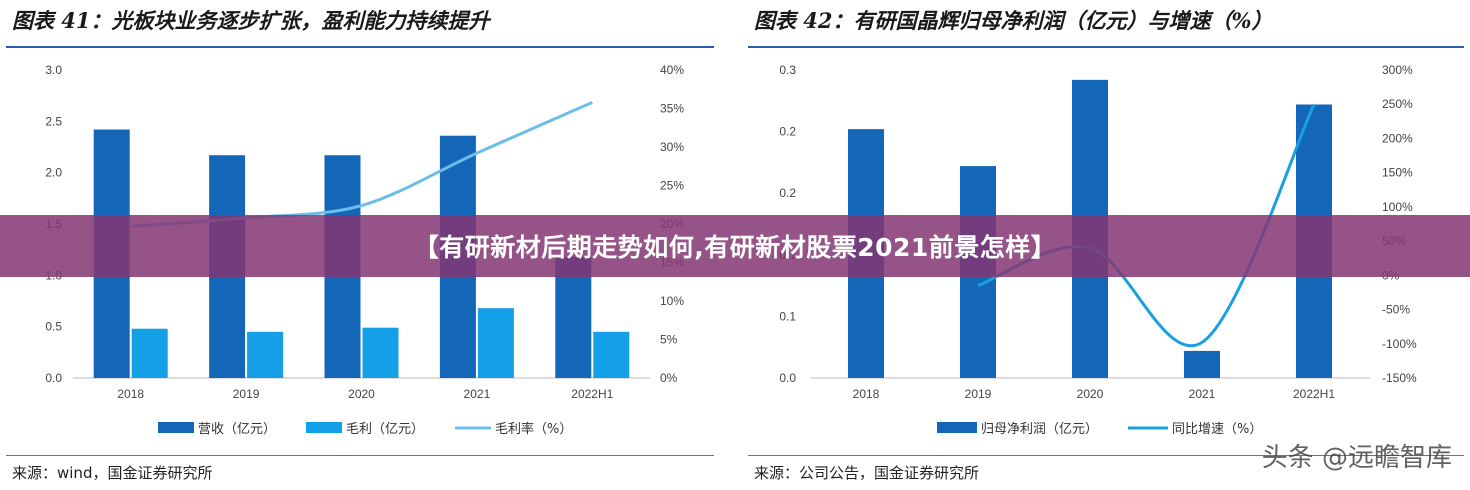 The width and height of the screenshot is (1470, 490). What do you see at coordinates (1397, 104) in the screenshot?
I see `y-right-tick-label: 250%` at bounding box center [1397, 104].